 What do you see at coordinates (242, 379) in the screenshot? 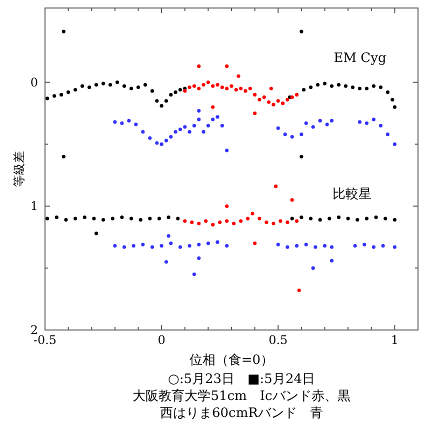
I see `text: ○:5月23日 ■:5月24日` at bounding box center [242, 379].